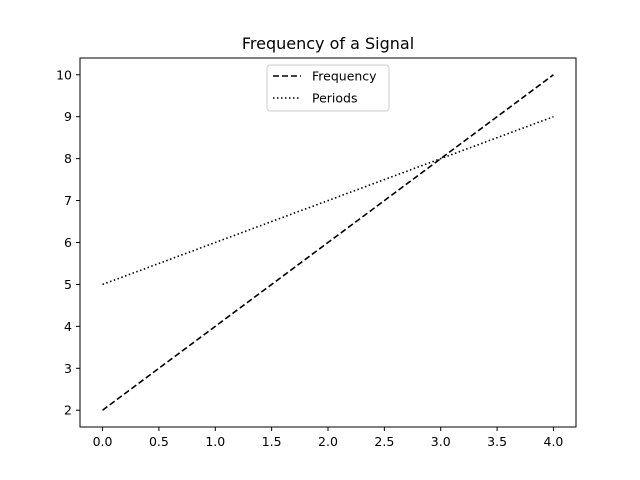 The height and width of the screenshot is (480, 640). What do you see at coordinates (215, 441) in the screenshot?
I see `x-tick-label: 1.0` at bounding box center [215, 441].